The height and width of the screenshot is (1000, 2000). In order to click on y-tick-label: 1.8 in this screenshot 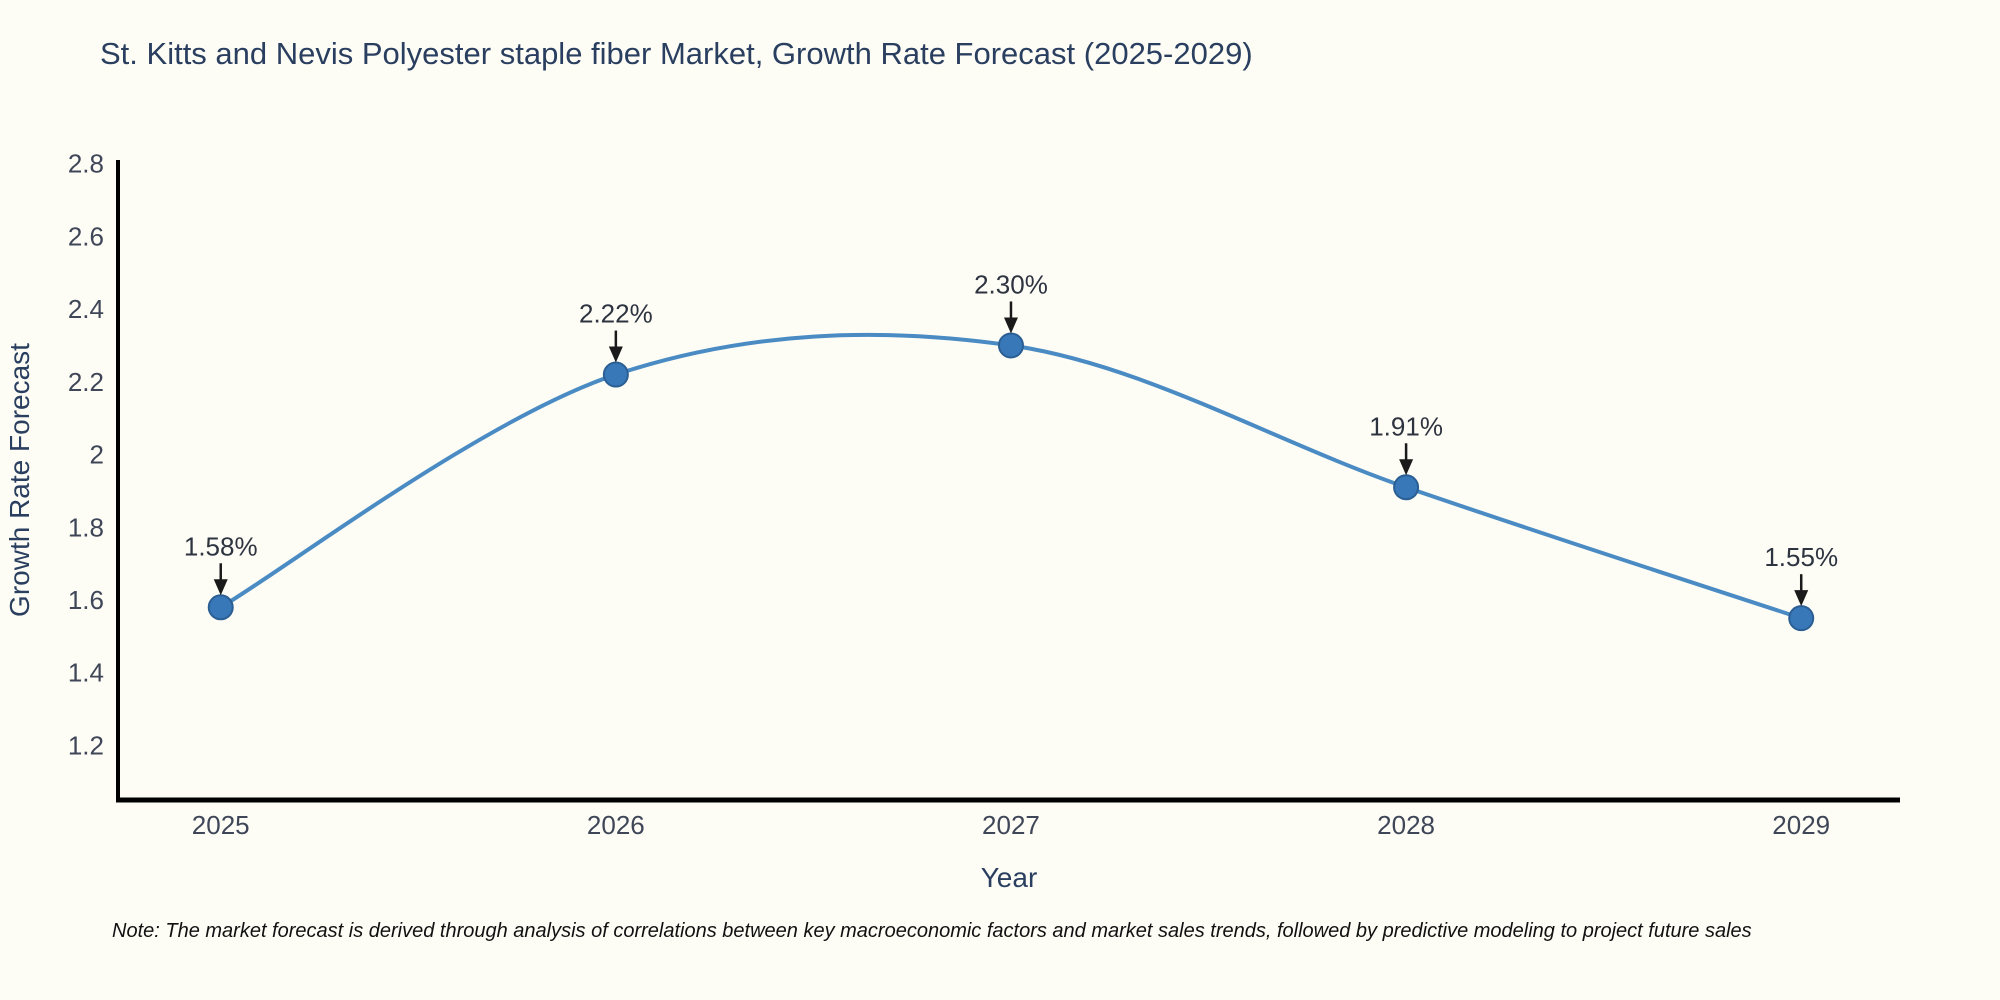, I will do `click(86, 527)`.